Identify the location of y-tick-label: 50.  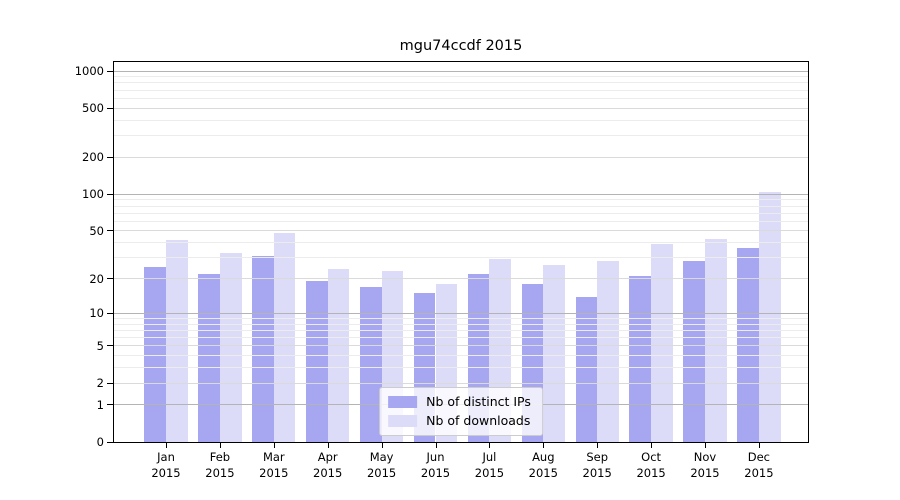
(96, 230).